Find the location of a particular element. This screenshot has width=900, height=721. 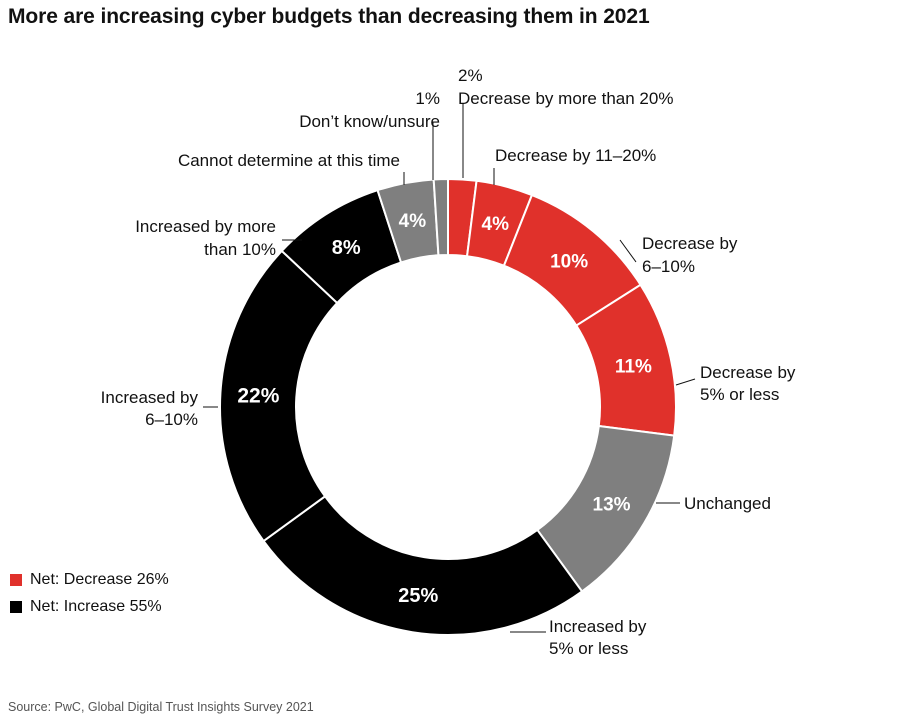

slice-label-2-line-1: 6–10% is located at coordinates (668, 266).